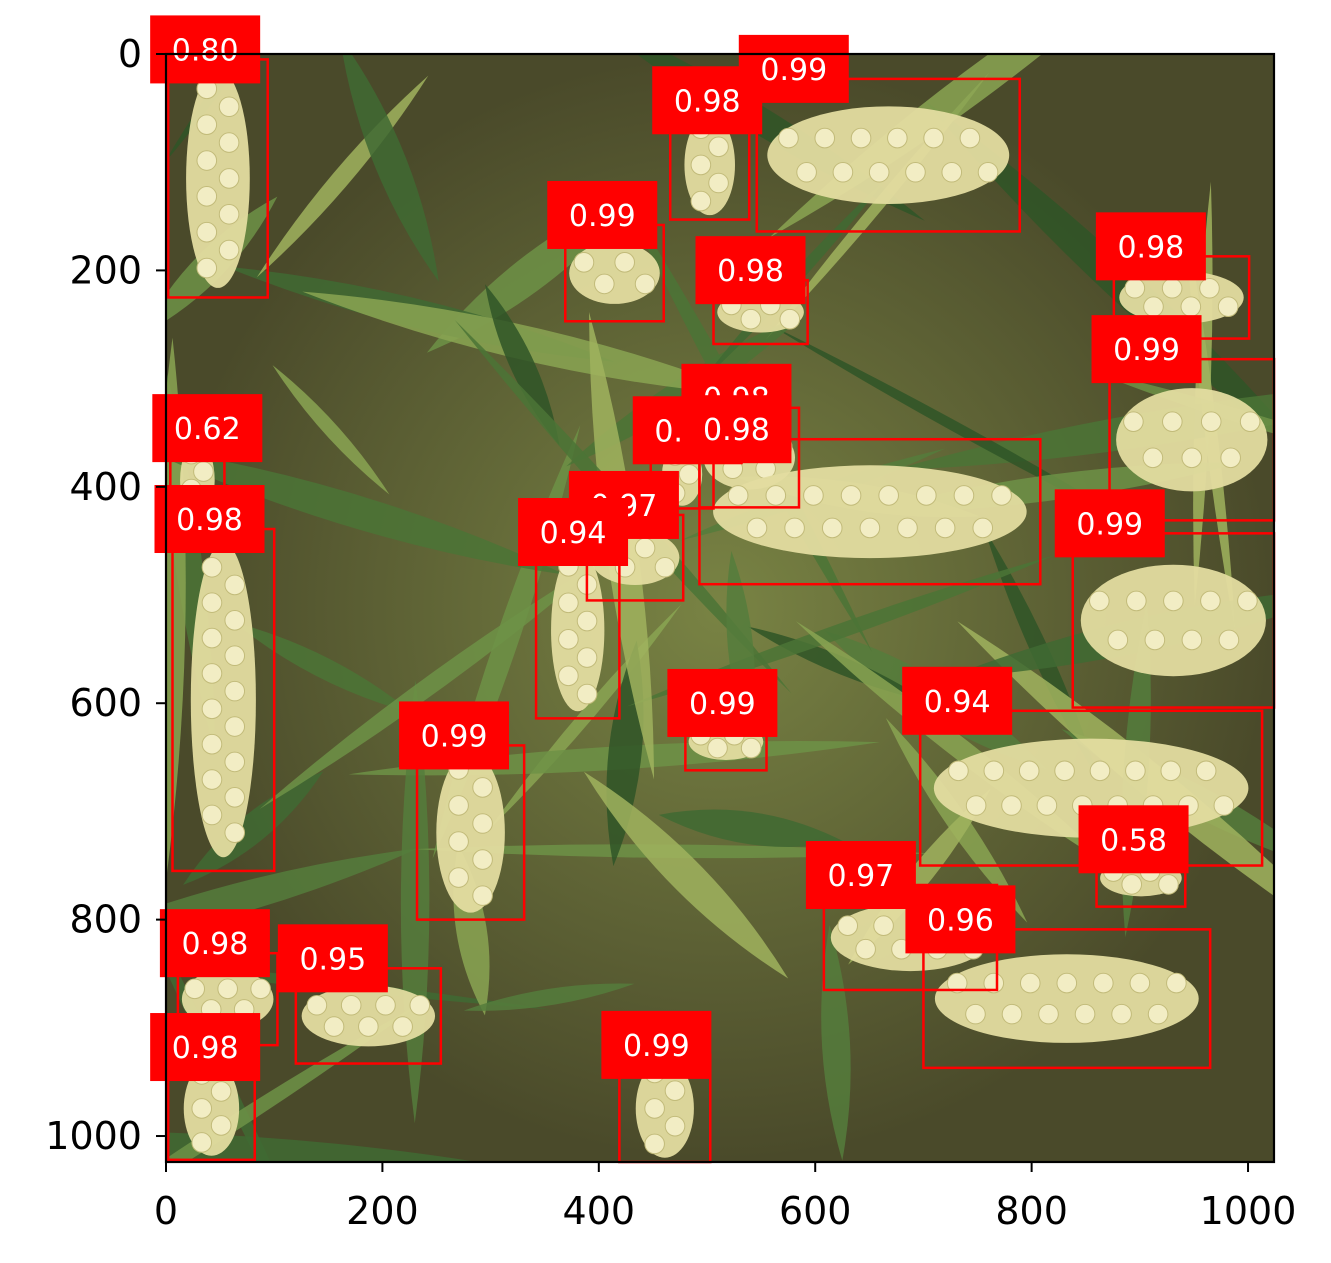 This screenshot has height=1263, width=1331. I want to click on score-label: 0.95, so click(332, 959).